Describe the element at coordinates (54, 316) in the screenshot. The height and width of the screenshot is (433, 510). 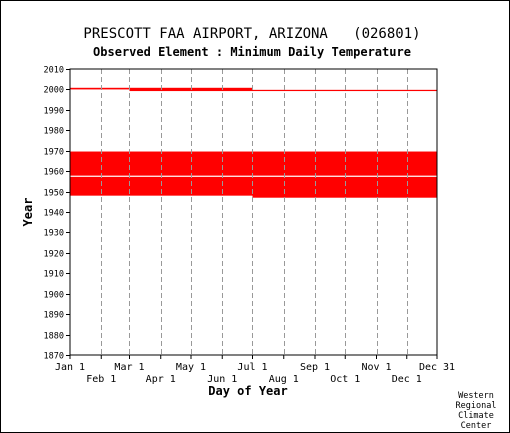
I see `y-tick-label: 1890` at that location.